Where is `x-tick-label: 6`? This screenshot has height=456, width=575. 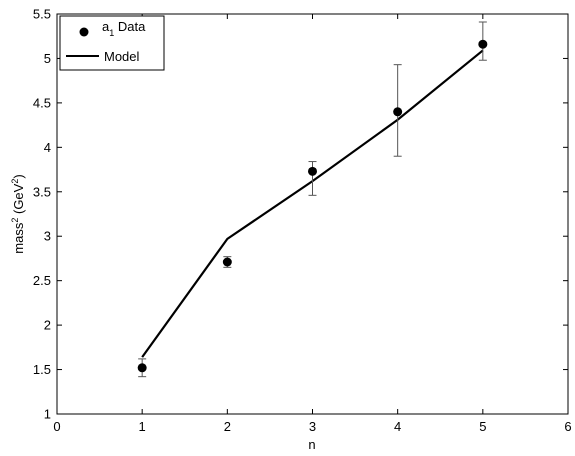 x-tick-label: 6 is located at coordinates (567, 426).